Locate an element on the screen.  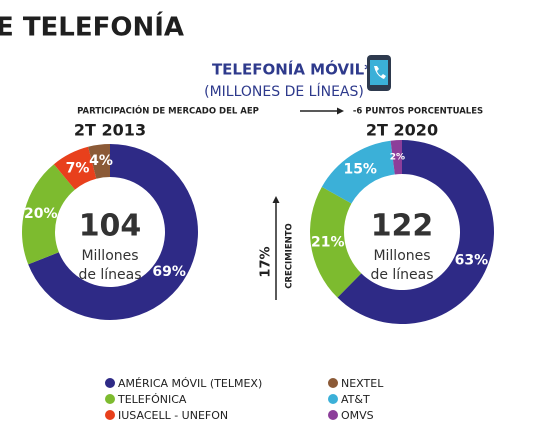
legend-label: AT&T is located at coordinates (355, 399).